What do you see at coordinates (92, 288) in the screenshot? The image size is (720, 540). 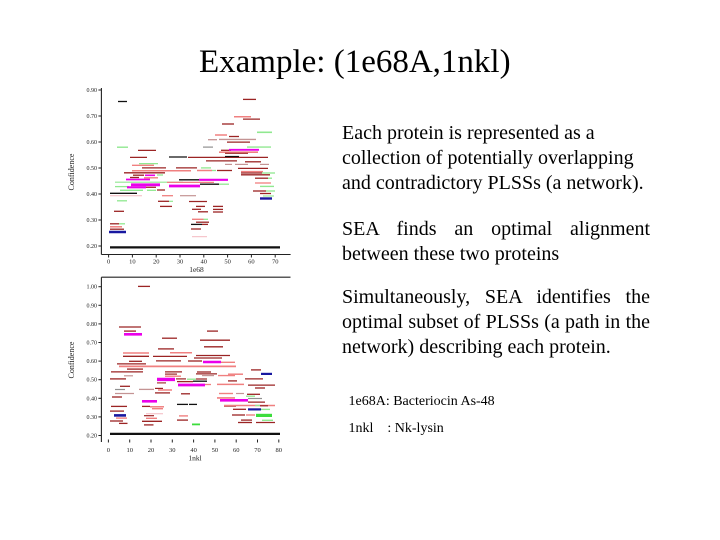 I see `svg-text: 1.00` at bounding box center [92, 288].